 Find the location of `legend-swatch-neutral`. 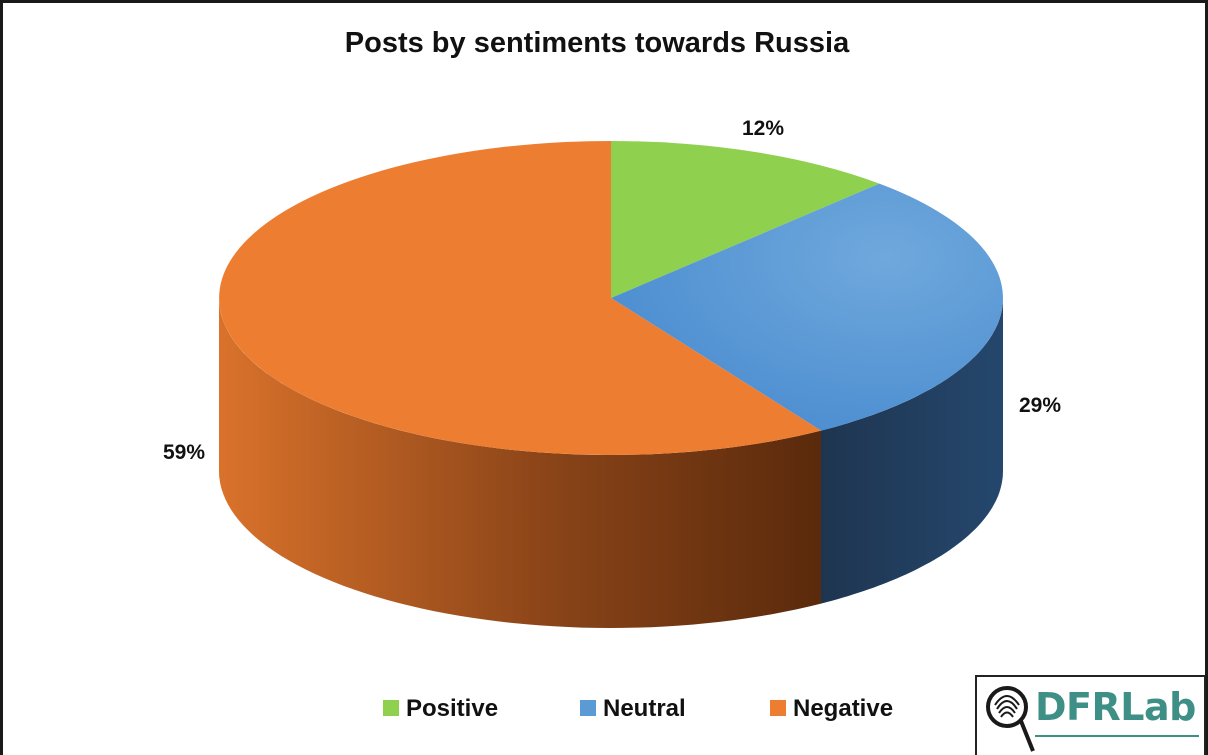

legend-swatch-neutral is located at coordinates (588, 708).